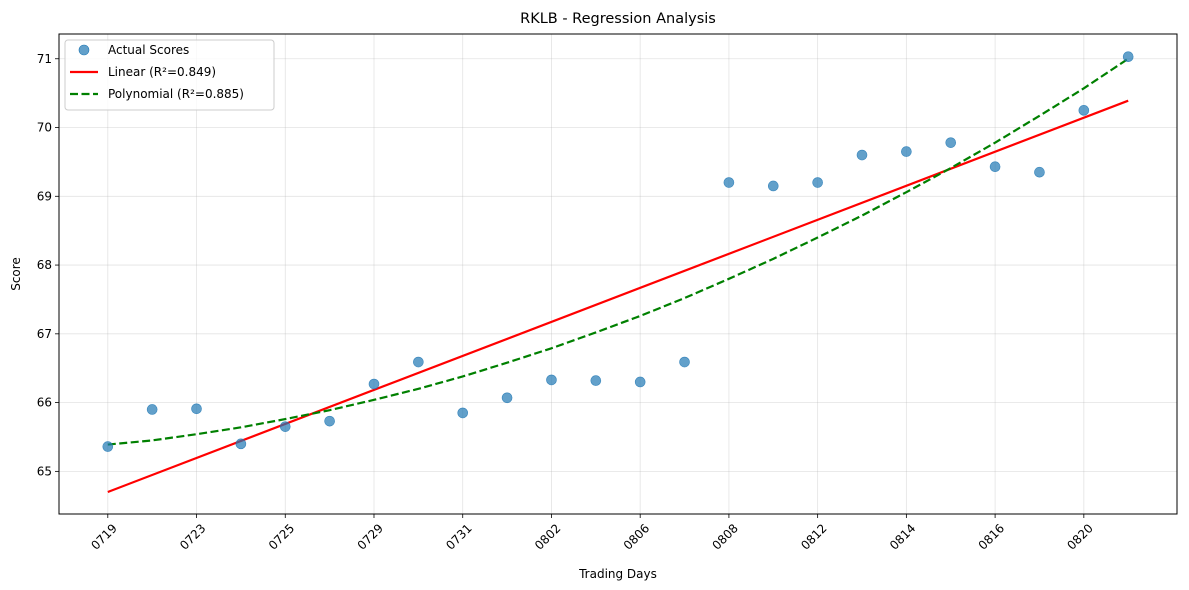 The height and width of the screenshot is (590, 1189). What do you see at coordinates (44, 128) in the screenshot?
I see `y-tick-label: 70` at bounding box center [44, 128].